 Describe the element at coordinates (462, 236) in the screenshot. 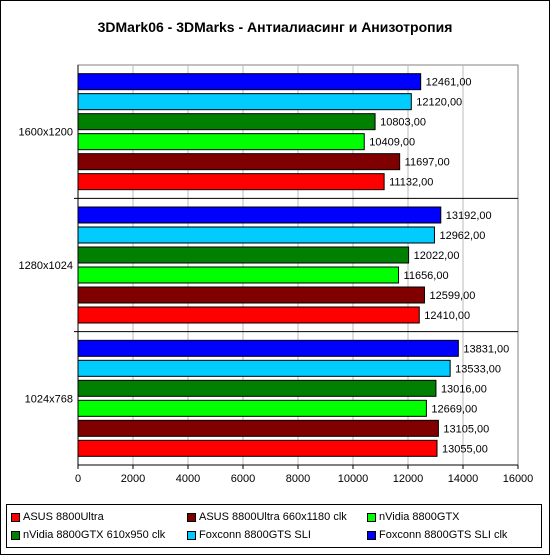

I see `data-label: 12962,00` at that location.